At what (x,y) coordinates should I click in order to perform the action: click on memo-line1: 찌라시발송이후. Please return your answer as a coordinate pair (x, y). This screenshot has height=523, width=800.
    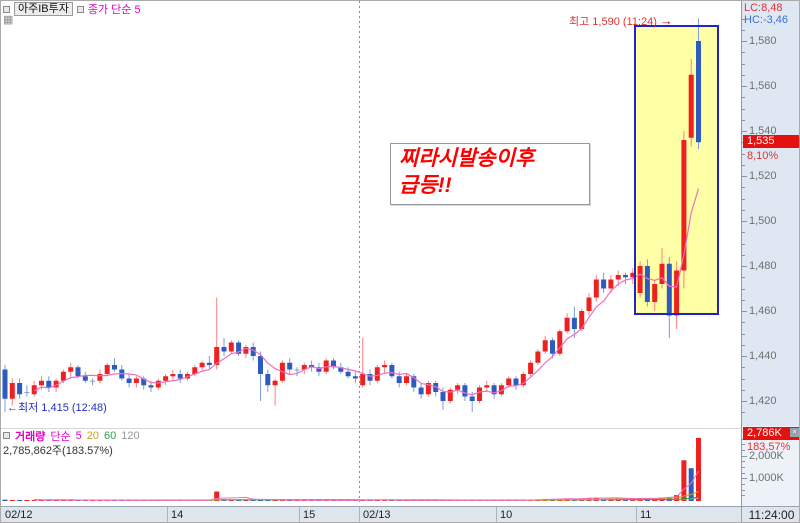
    Looking at the image, I should click on (467, 158).